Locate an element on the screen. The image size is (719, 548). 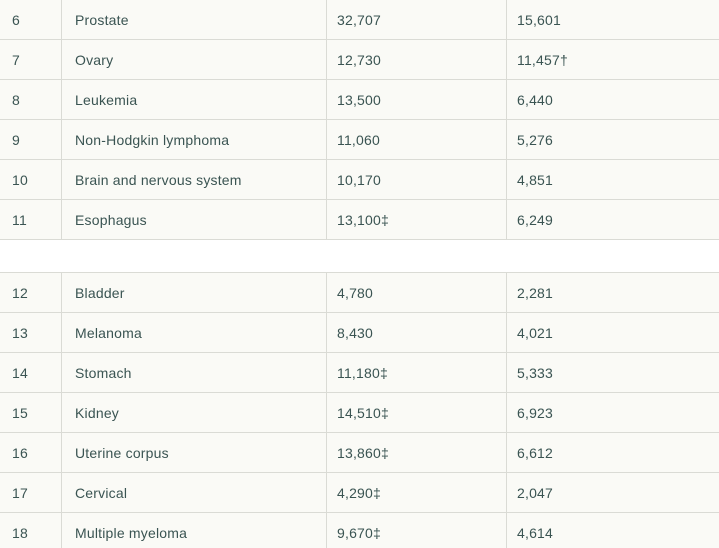
rank-cell: 15 is located at coordinates (31, 412).